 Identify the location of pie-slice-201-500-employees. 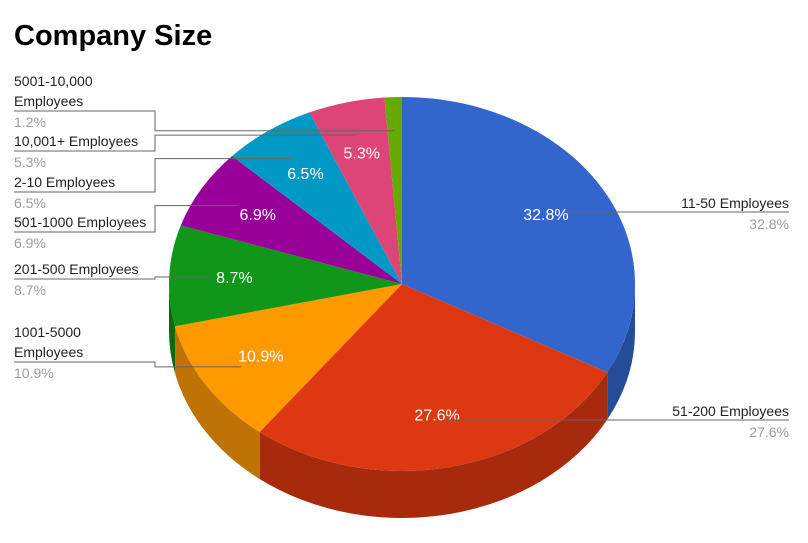
(285, 276).